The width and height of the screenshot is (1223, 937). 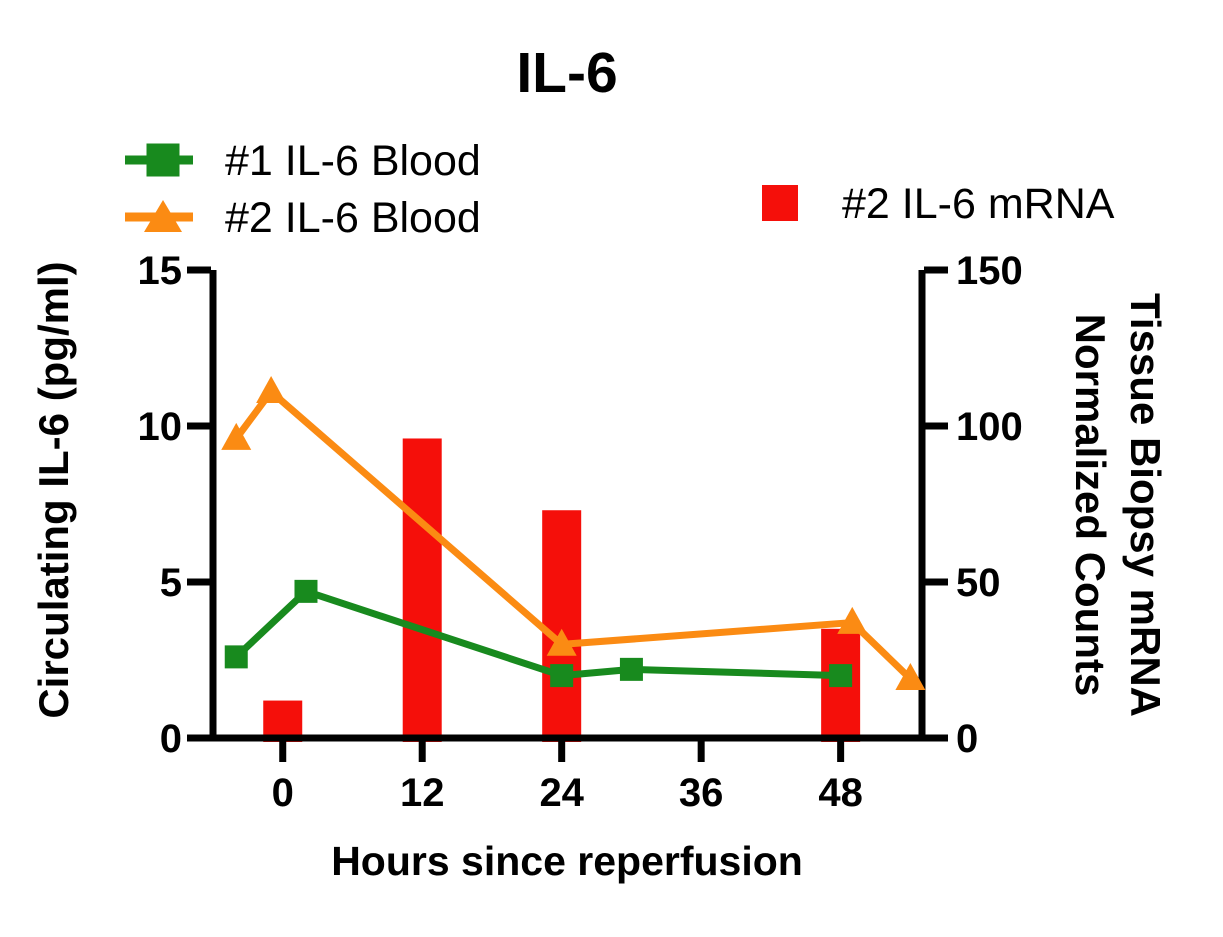 What do you see at coordinates (967, 739) in the screenshot?
I see `right-tick-label: 0` at bounding box center [967, 739].